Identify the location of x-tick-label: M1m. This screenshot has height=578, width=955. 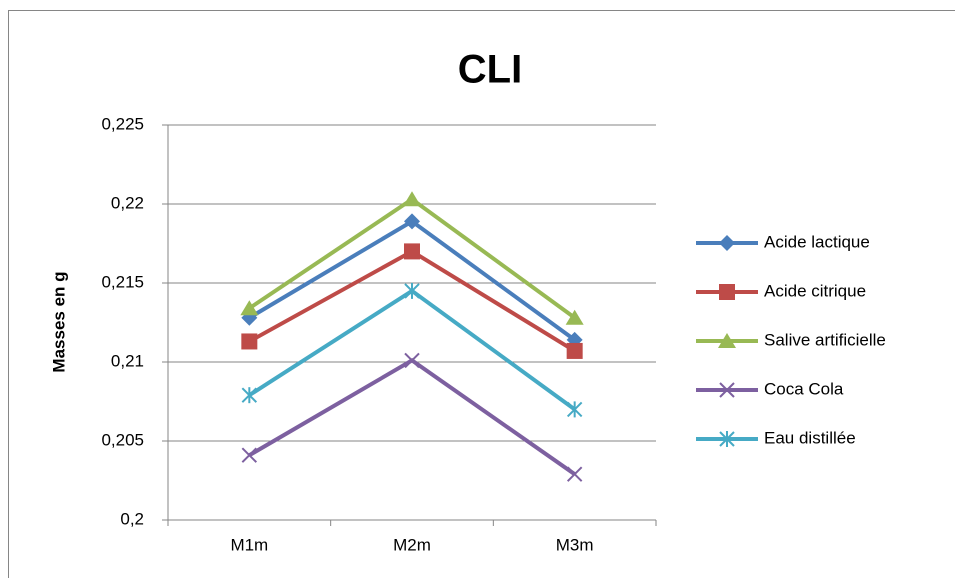
(249, 544).